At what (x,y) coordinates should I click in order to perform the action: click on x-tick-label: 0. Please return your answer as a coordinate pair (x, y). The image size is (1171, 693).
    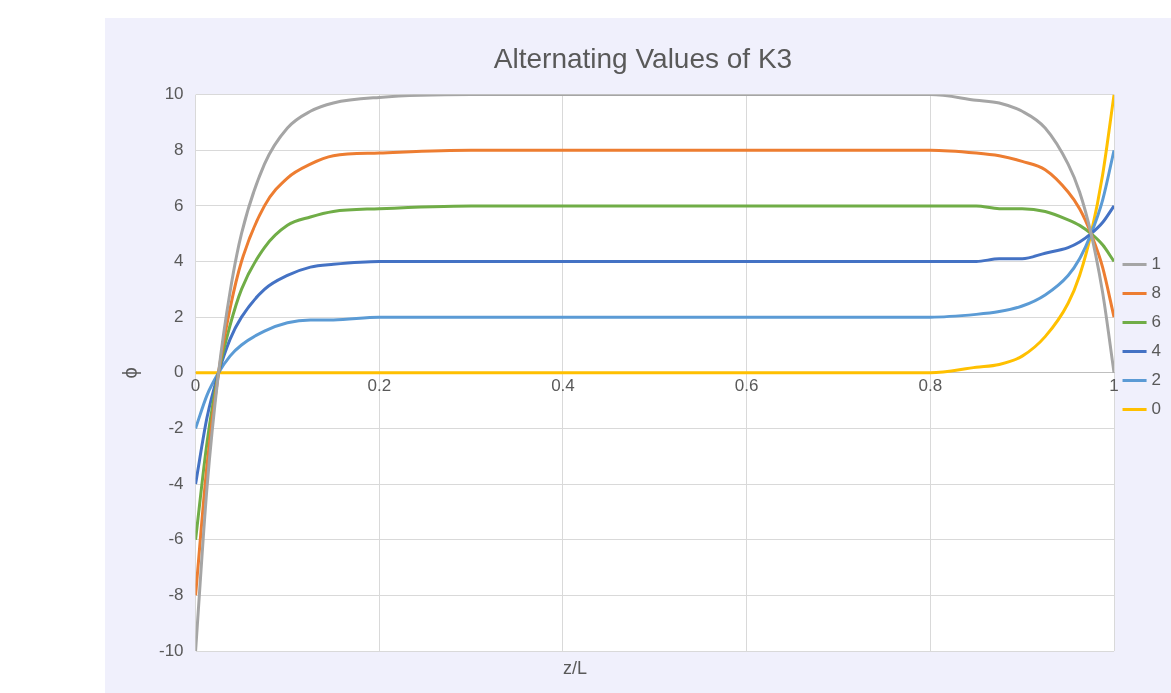
    Looking at the image, I should click on (195, 385).